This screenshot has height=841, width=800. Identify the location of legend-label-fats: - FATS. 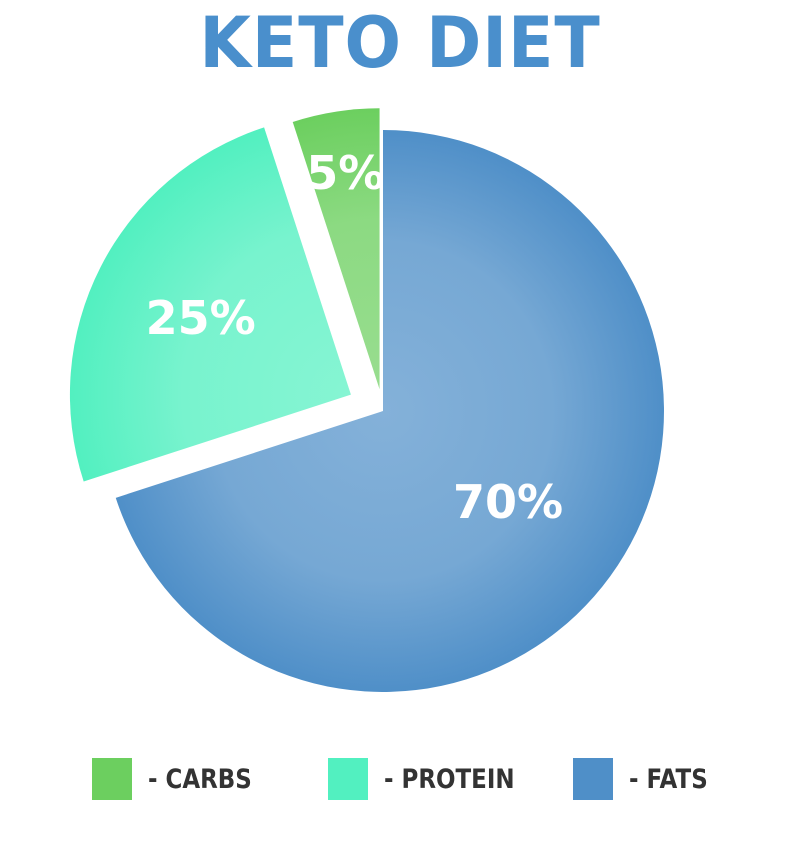
(668, 779).